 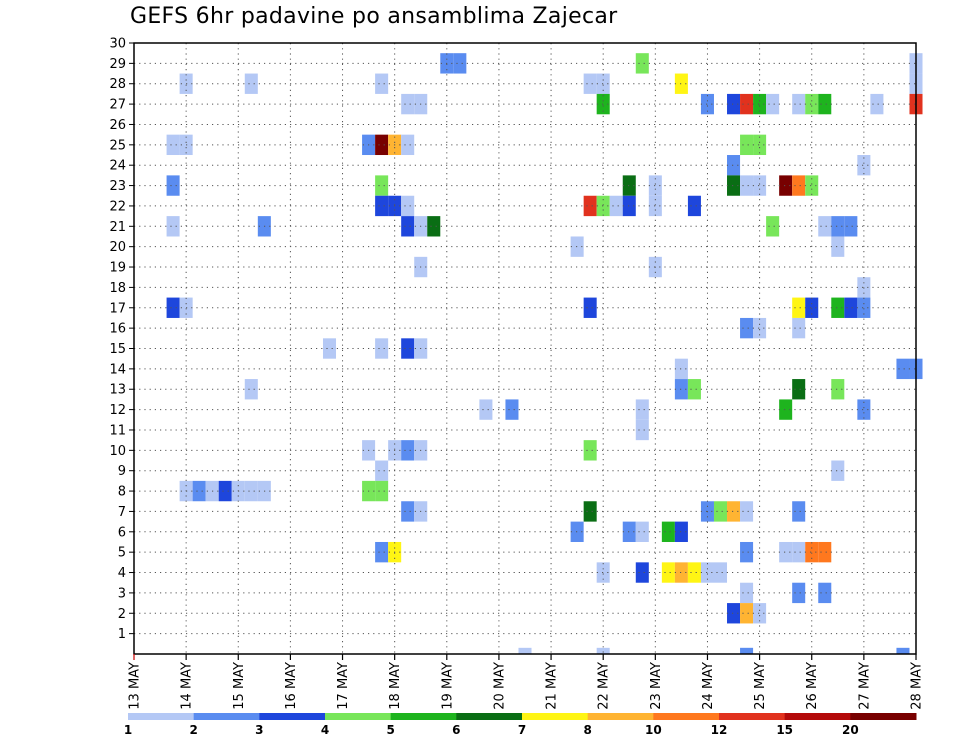 What do you see at coordinates (117, 410) in the screenshot?
I see `y-tick-label: 12` at bounding box center [117, 410].